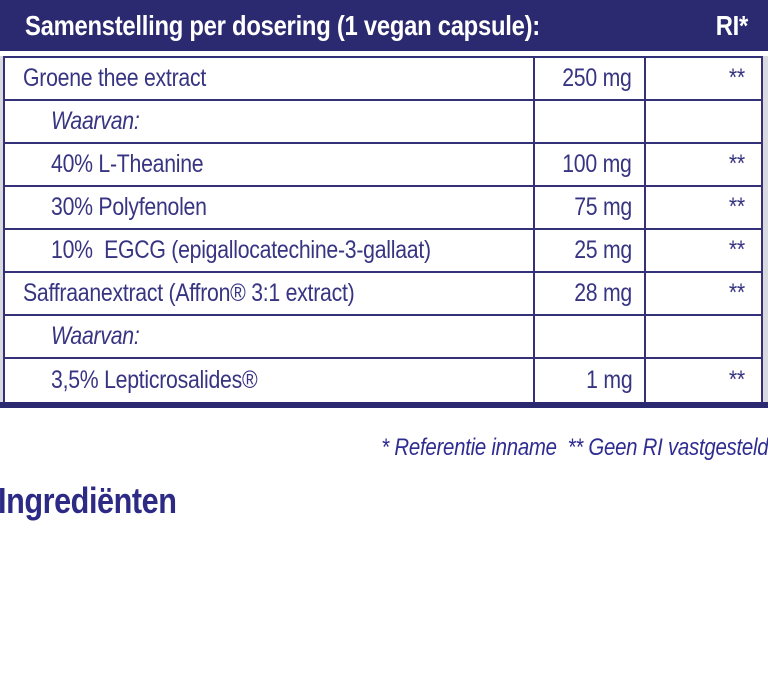  I want to click on ingredient-name-cell: 10% EGCG (epigallocatechine-3-gallaat), so click(269, 250).